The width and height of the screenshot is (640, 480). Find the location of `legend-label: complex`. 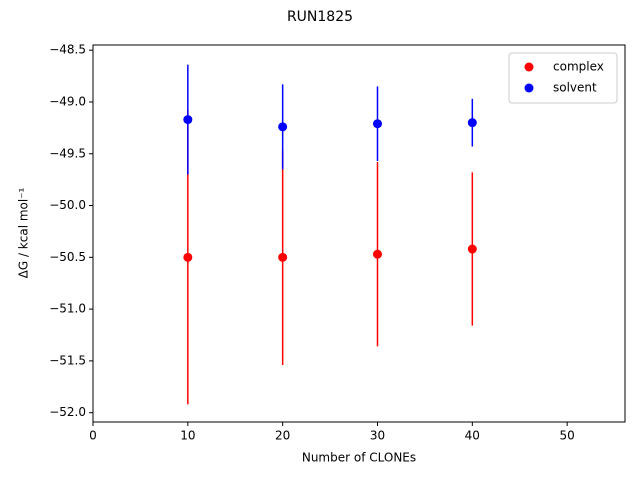

legend-label: complex is located at coordinates (578, 67).